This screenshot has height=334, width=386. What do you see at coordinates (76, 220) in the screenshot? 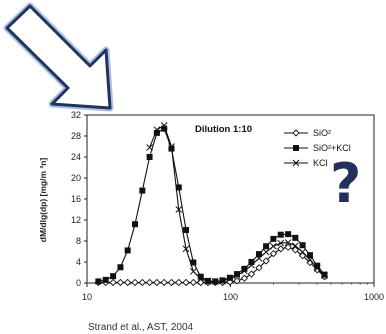
I see `y-tick-label-3: 12` at bounding box center [76, 220].